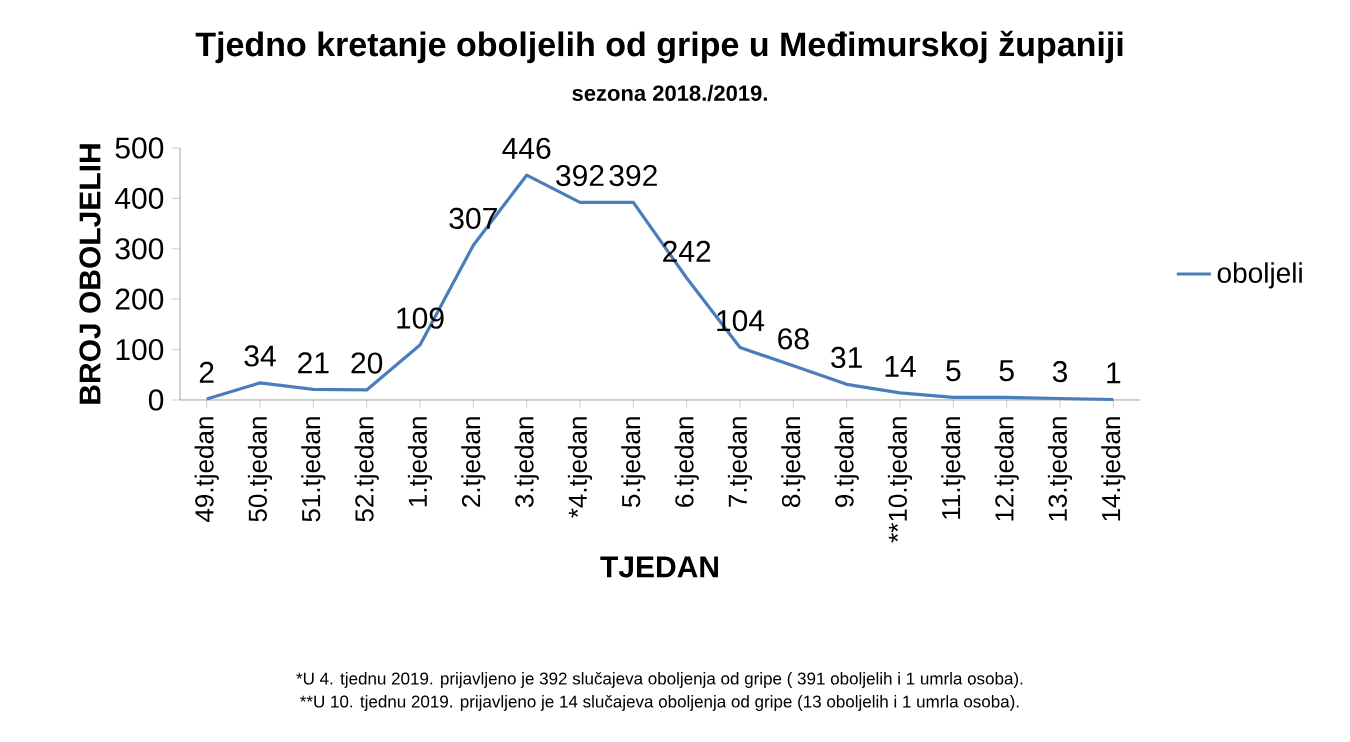  What do you see at coordinates (659, 680) in the screenshot?
I see `text: *U 4. tjednu 2019. prijavljeno je 392 slučajeva oboljenja od gripe ( 391 oboljelih i 1 umrla osoba).` at bounding box center [659, 680].